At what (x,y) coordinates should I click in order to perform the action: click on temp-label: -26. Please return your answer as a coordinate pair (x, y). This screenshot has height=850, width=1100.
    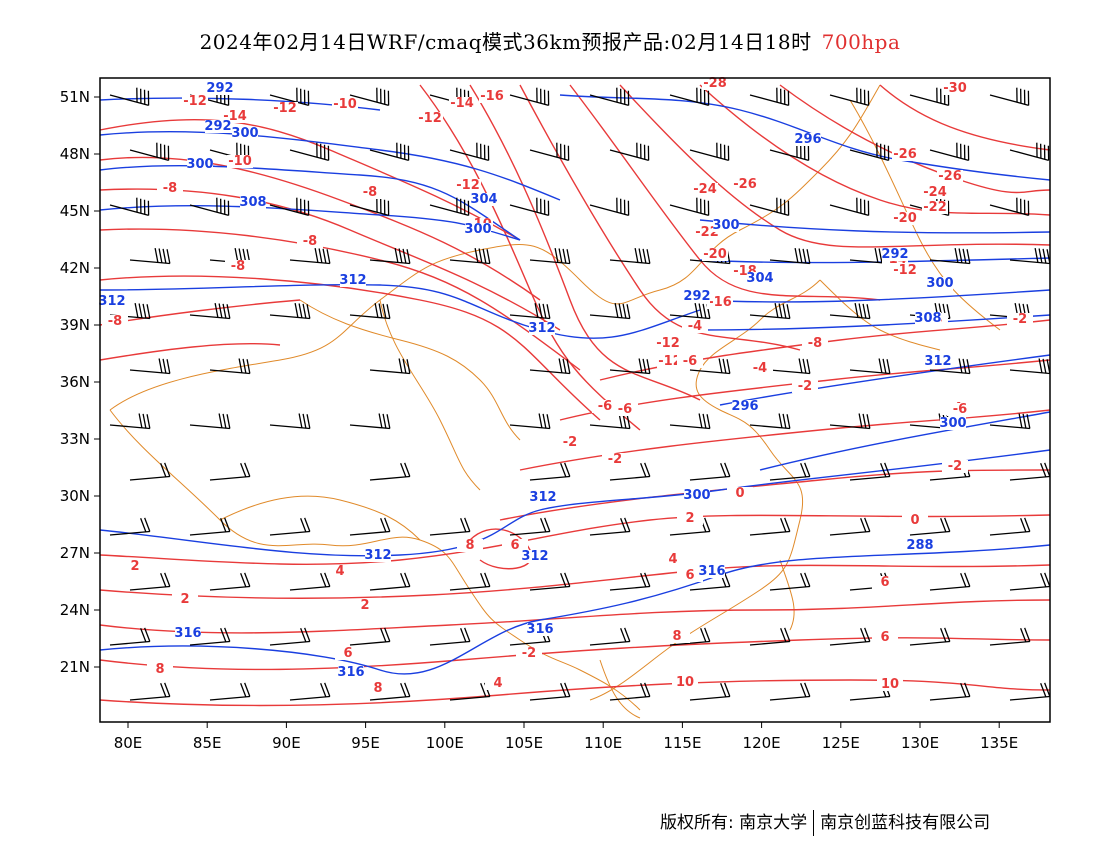
    Looking at the image, I should click on (950, 176).